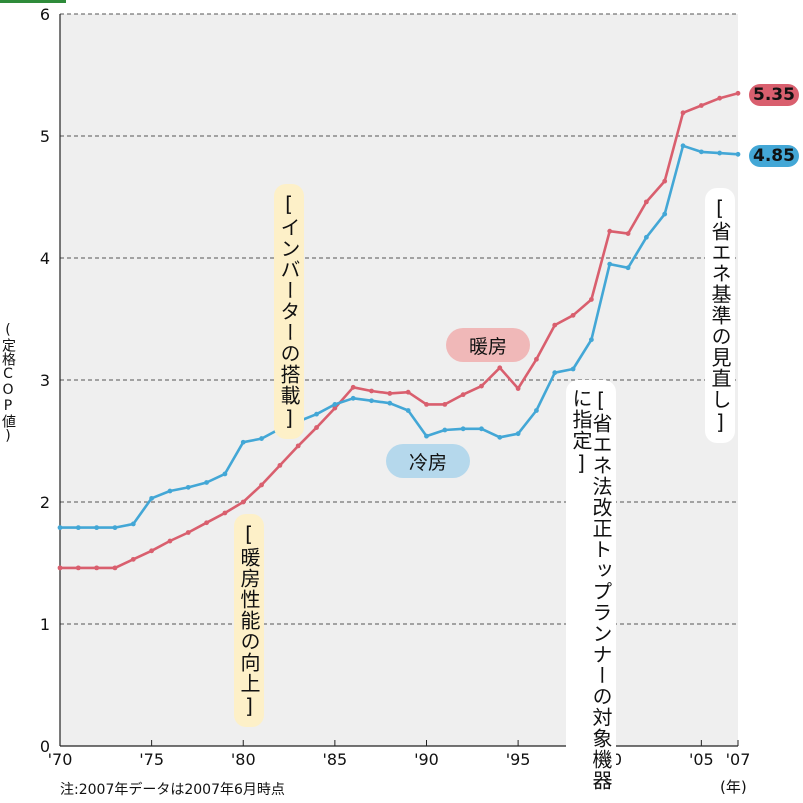  What do you see at coordinates (243, 759) in the screenshot?
I see `x-tick-label-1980: '80` at bounding box center [243, 759].